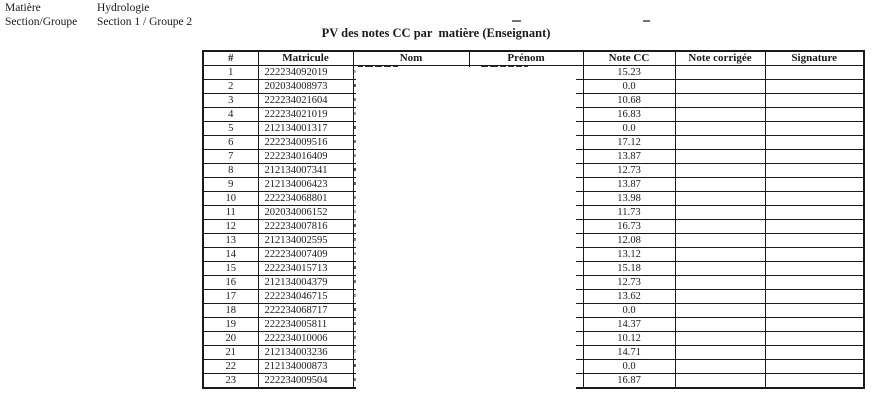 The image size is (883, 413). What do you see at coordinates (629, 338) in the screenshot?
I see `cell-note-cc: 10.12` at bounding box center [629, 338].